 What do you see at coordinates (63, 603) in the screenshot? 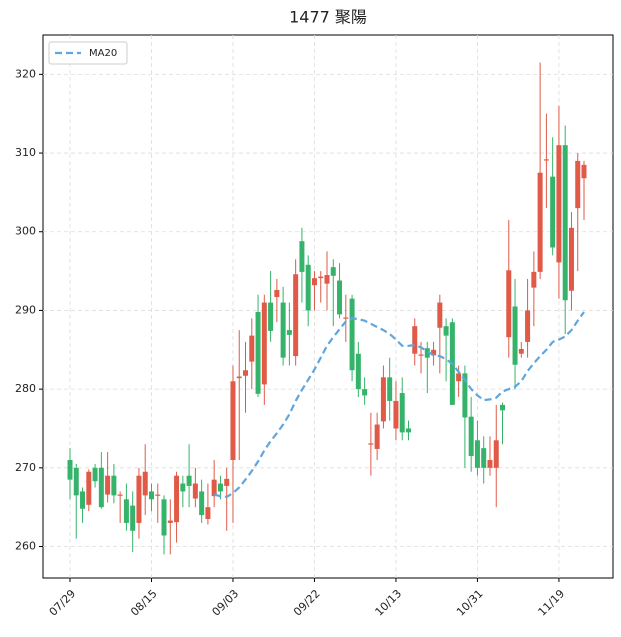
I see `x-tick-label: 07/29` at bounding box center [63, 603].